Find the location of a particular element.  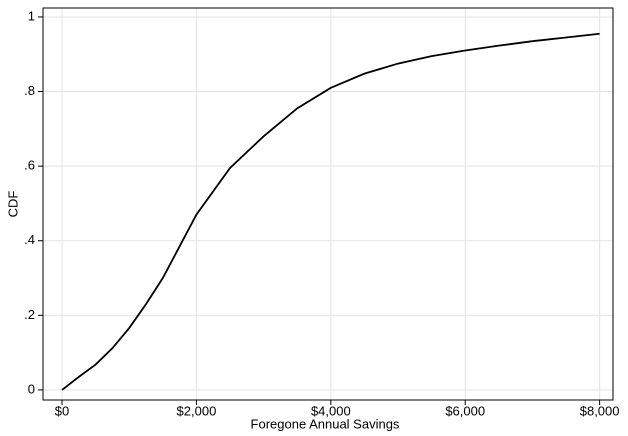

x-axis-label: Foregone Annual Savings is located at coordinates (325, 423).